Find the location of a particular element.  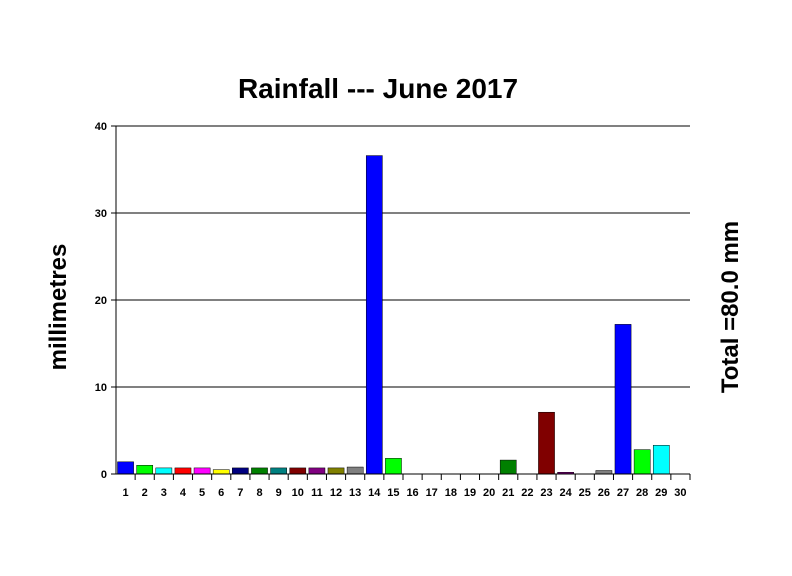

x-tick-label: 1 is located at coordinates (126, 493).